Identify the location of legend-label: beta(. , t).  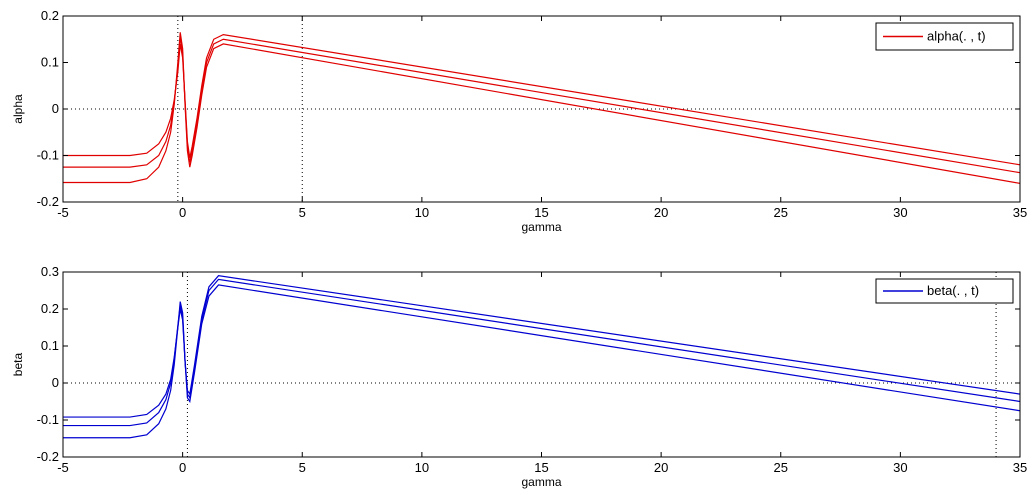
(953, 290).